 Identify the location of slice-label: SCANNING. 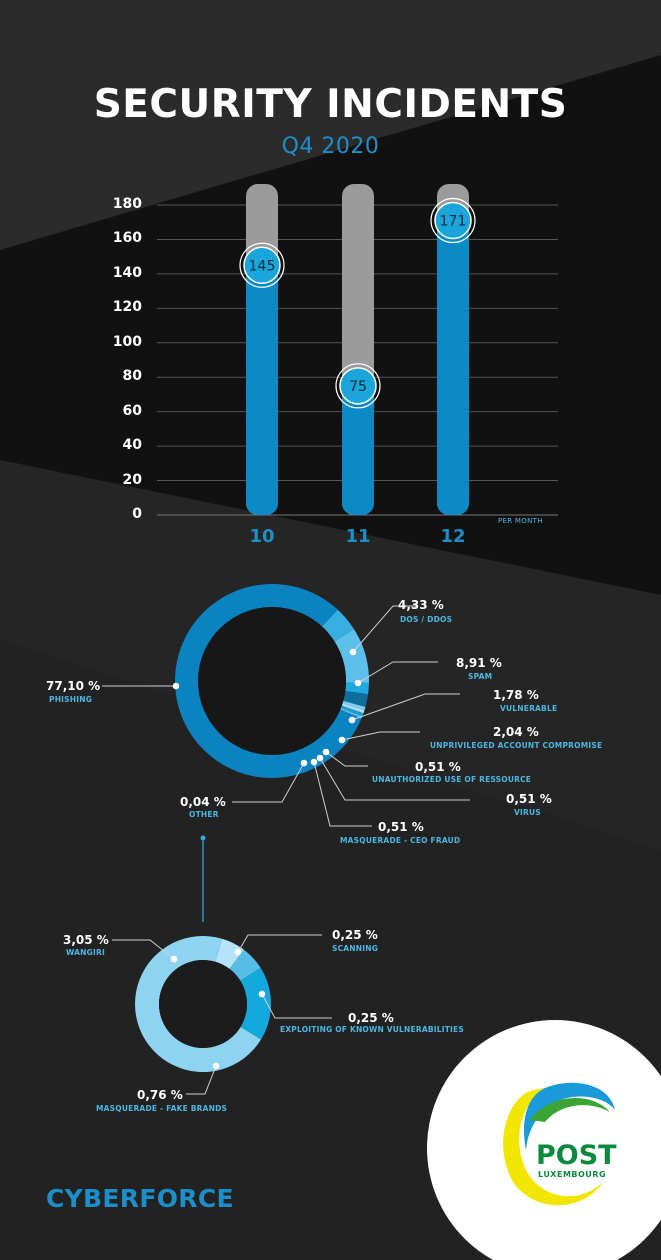
(355, 948).